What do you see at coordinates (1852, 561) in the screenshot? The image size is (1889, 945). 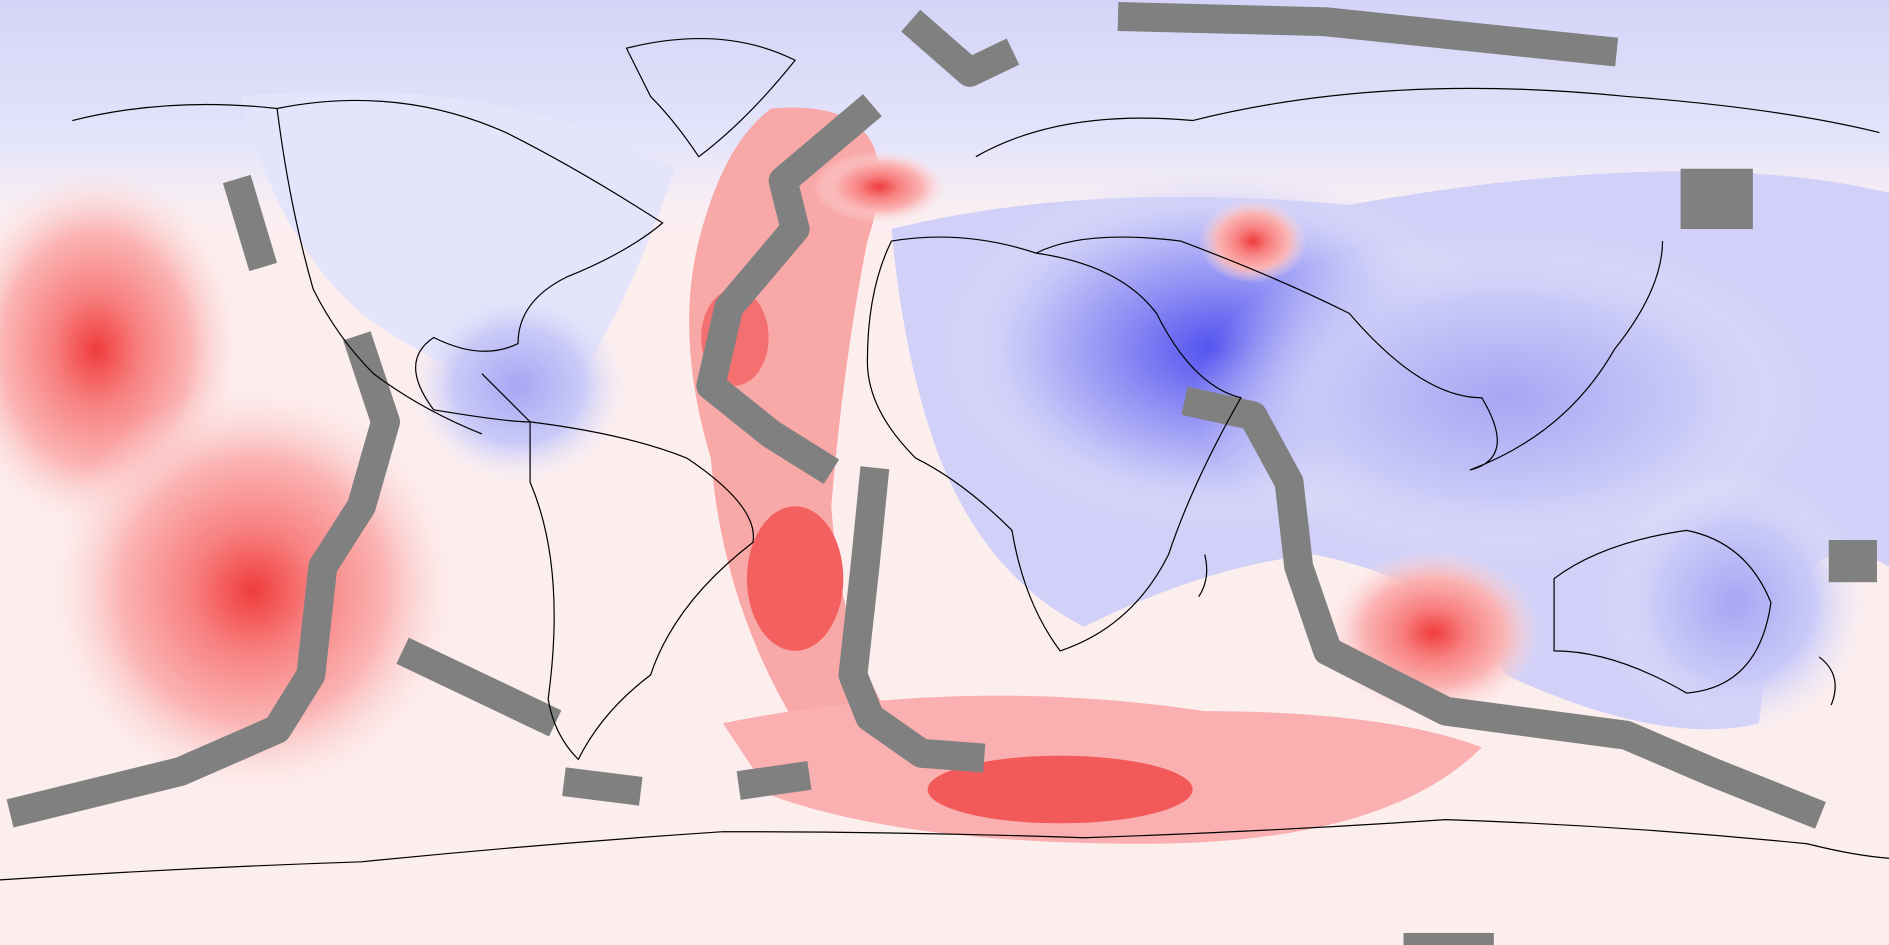 I see `new-zealand-block` at bounding box center [1852, 561].